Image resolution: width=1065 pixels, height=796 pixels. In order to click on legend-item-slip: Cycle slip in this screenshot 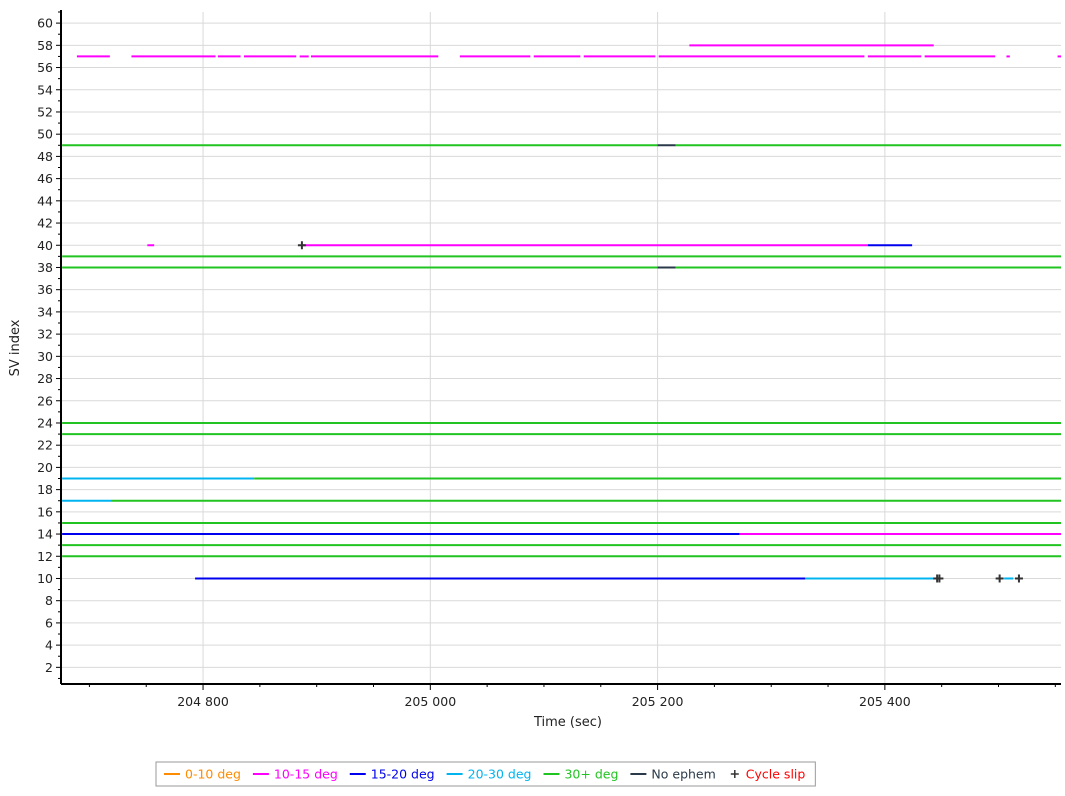, I will do `click(768, 774)`.